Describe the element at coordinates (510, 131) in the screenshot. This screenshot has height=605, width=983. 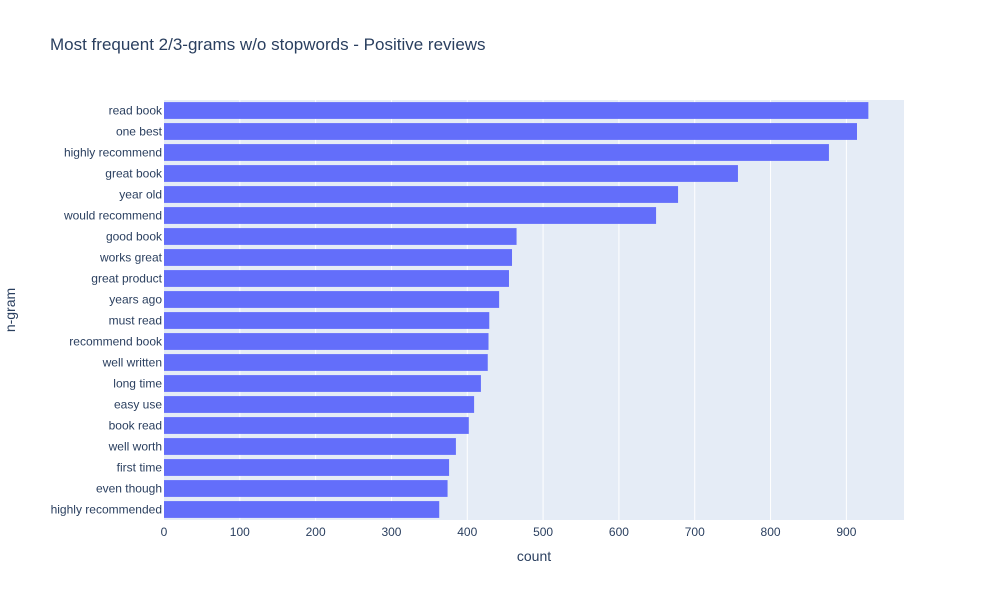
I see `bar-one-best` at that location.